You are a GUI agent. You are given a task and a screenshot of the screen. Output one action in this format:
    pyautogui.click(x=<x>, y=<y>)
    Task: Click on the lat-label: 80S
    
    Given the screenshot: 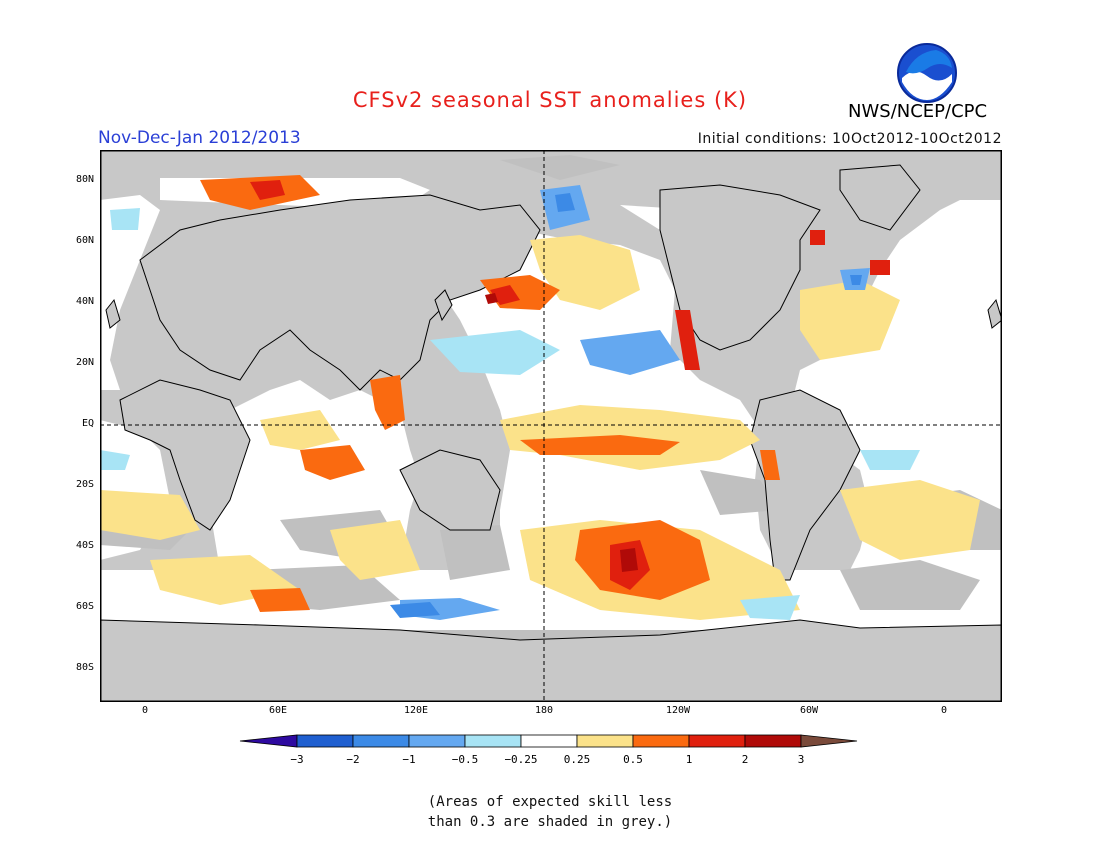 What is the action you would take?
    pyautogui.click(x=84, y=667)
    